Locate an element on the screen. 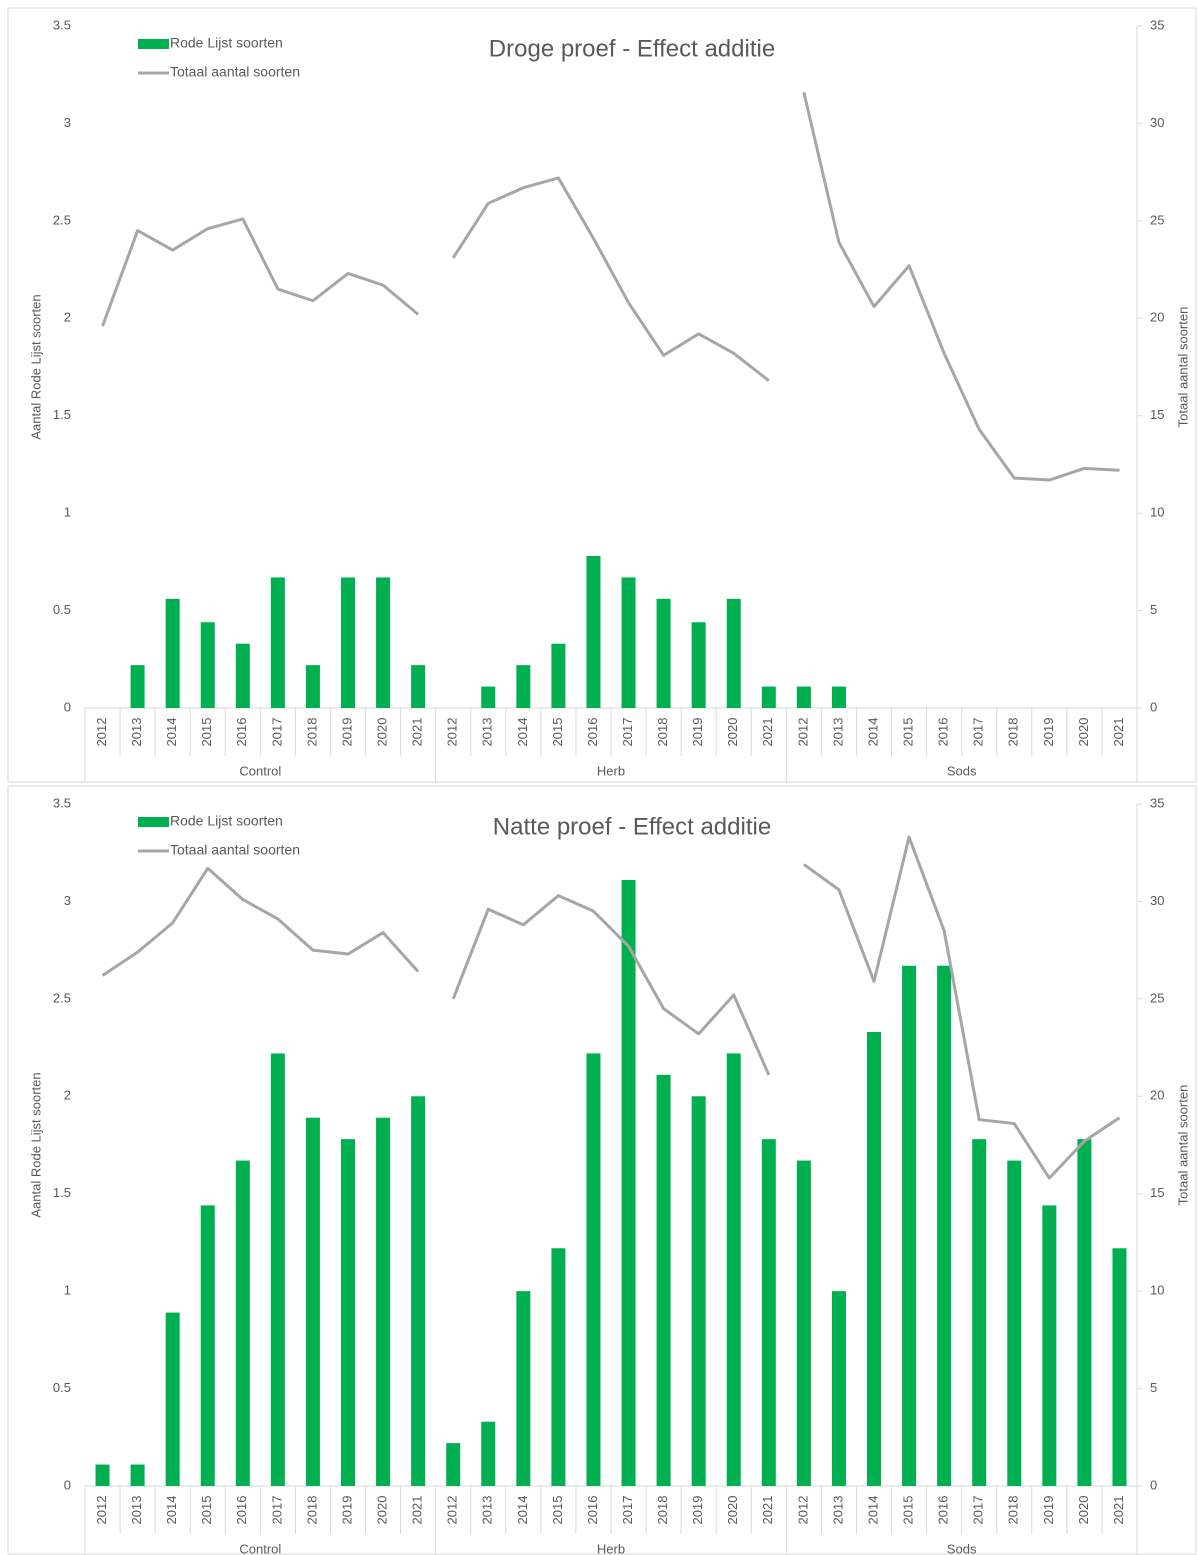  x-tick-label: 2014 is located at coordinates (872, 1510).